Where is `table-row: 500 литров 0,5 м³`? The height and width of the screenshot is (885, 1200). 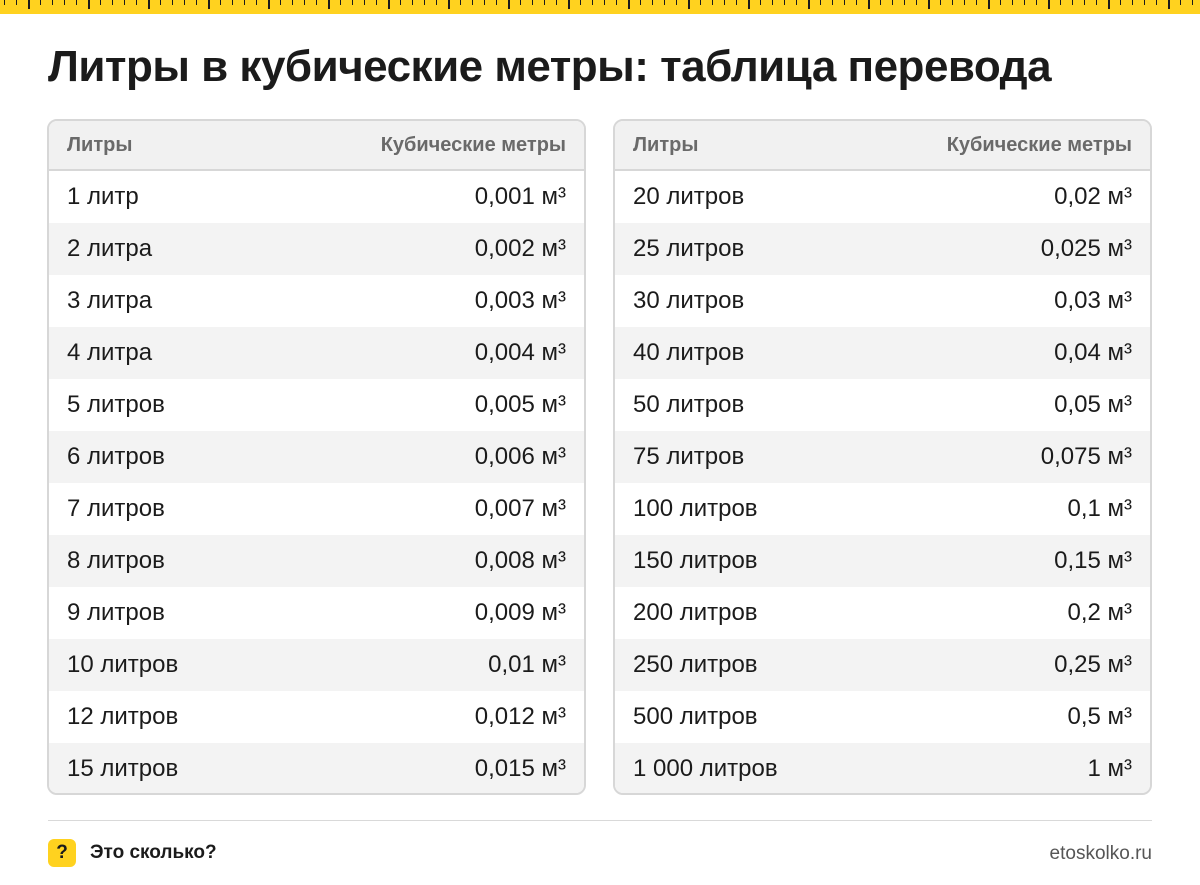 table-row: 500 литров 0,5 м³ is located at coordinates (882, 717).